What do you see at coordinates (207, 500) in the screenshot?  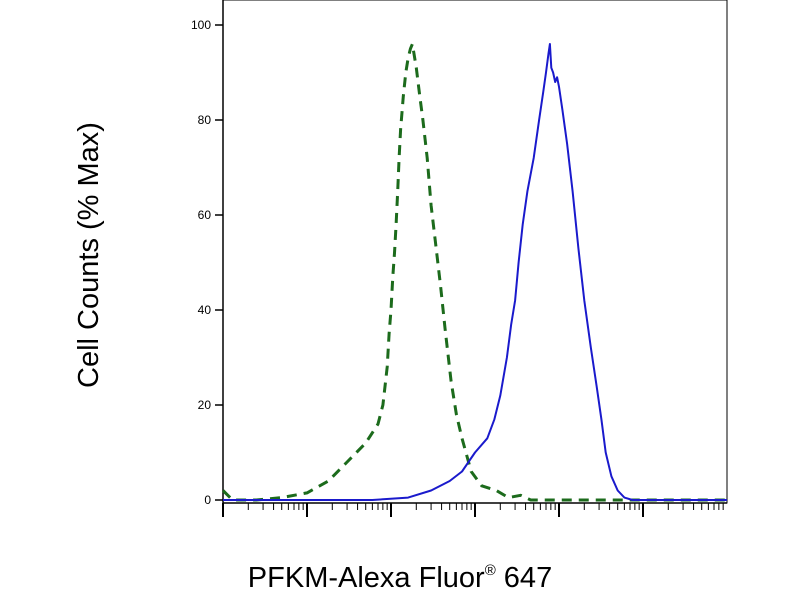 I see `y-tick-label: 0` at bounding box center [207, 500].